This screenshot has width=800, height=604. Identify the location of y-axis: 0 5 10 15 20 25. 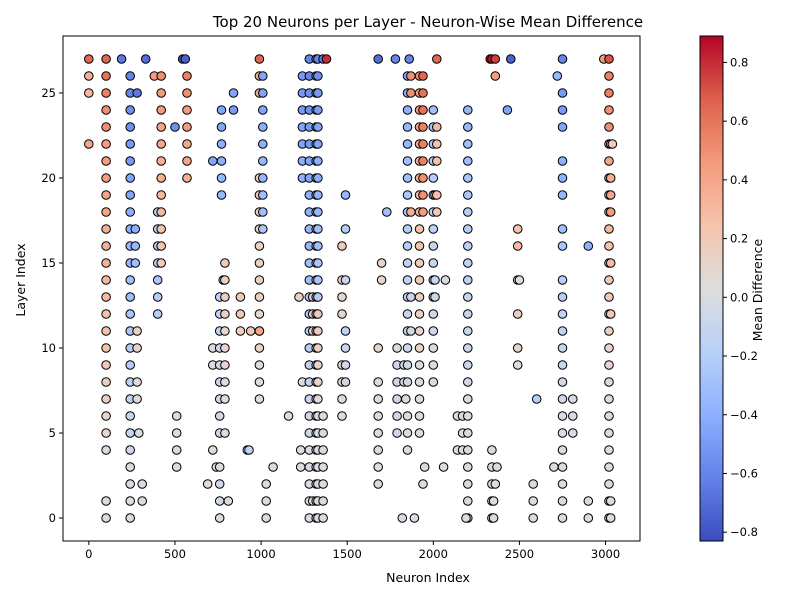
(52, 305).